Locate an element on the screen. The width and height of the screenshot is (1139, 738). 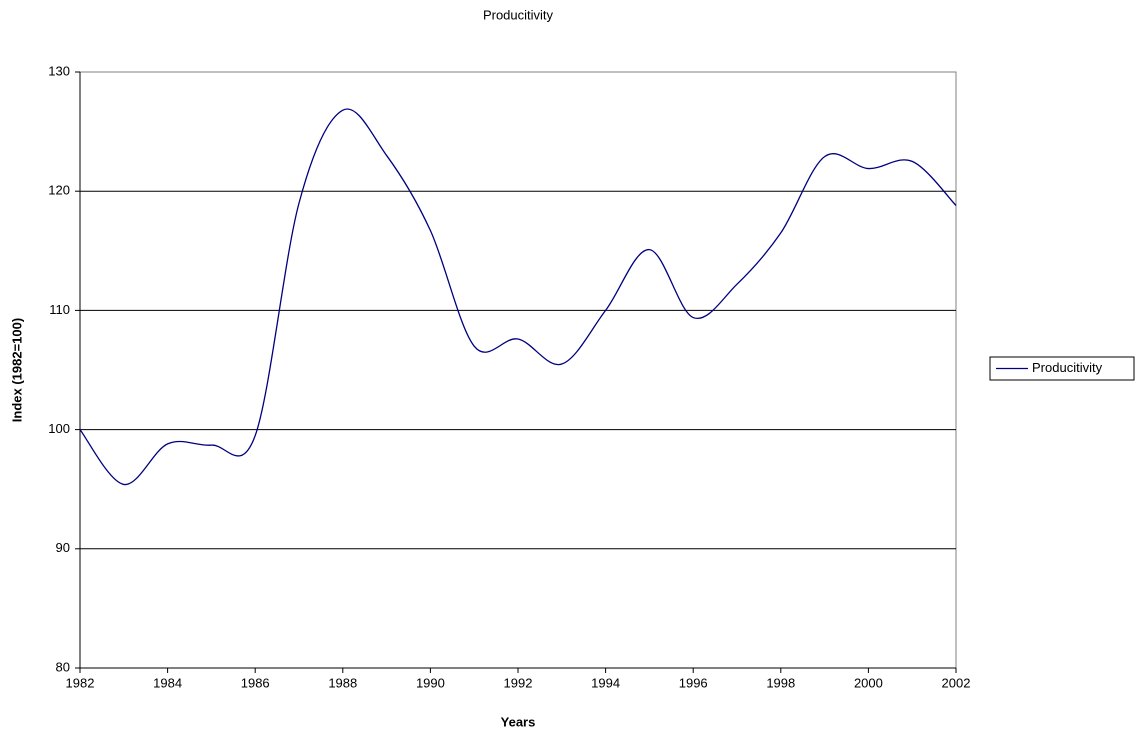
y-tick-label: 80 is located at coordinates (63, 666).